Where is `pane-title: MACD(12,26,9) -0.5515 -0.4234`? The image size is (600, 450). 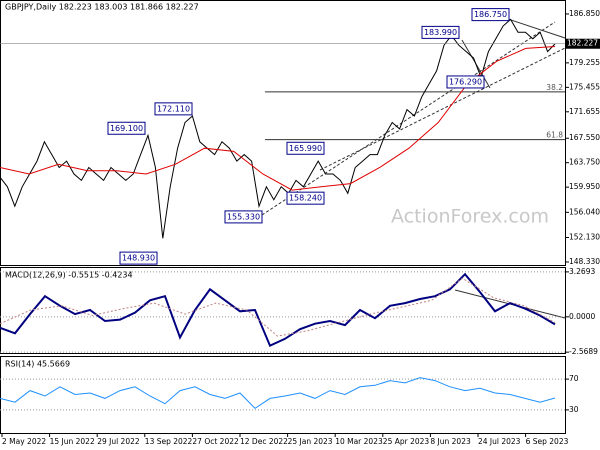
pane-title: MACD(12,26,9) -0.5515 -0.4234 is located at coordinates (69, 275).